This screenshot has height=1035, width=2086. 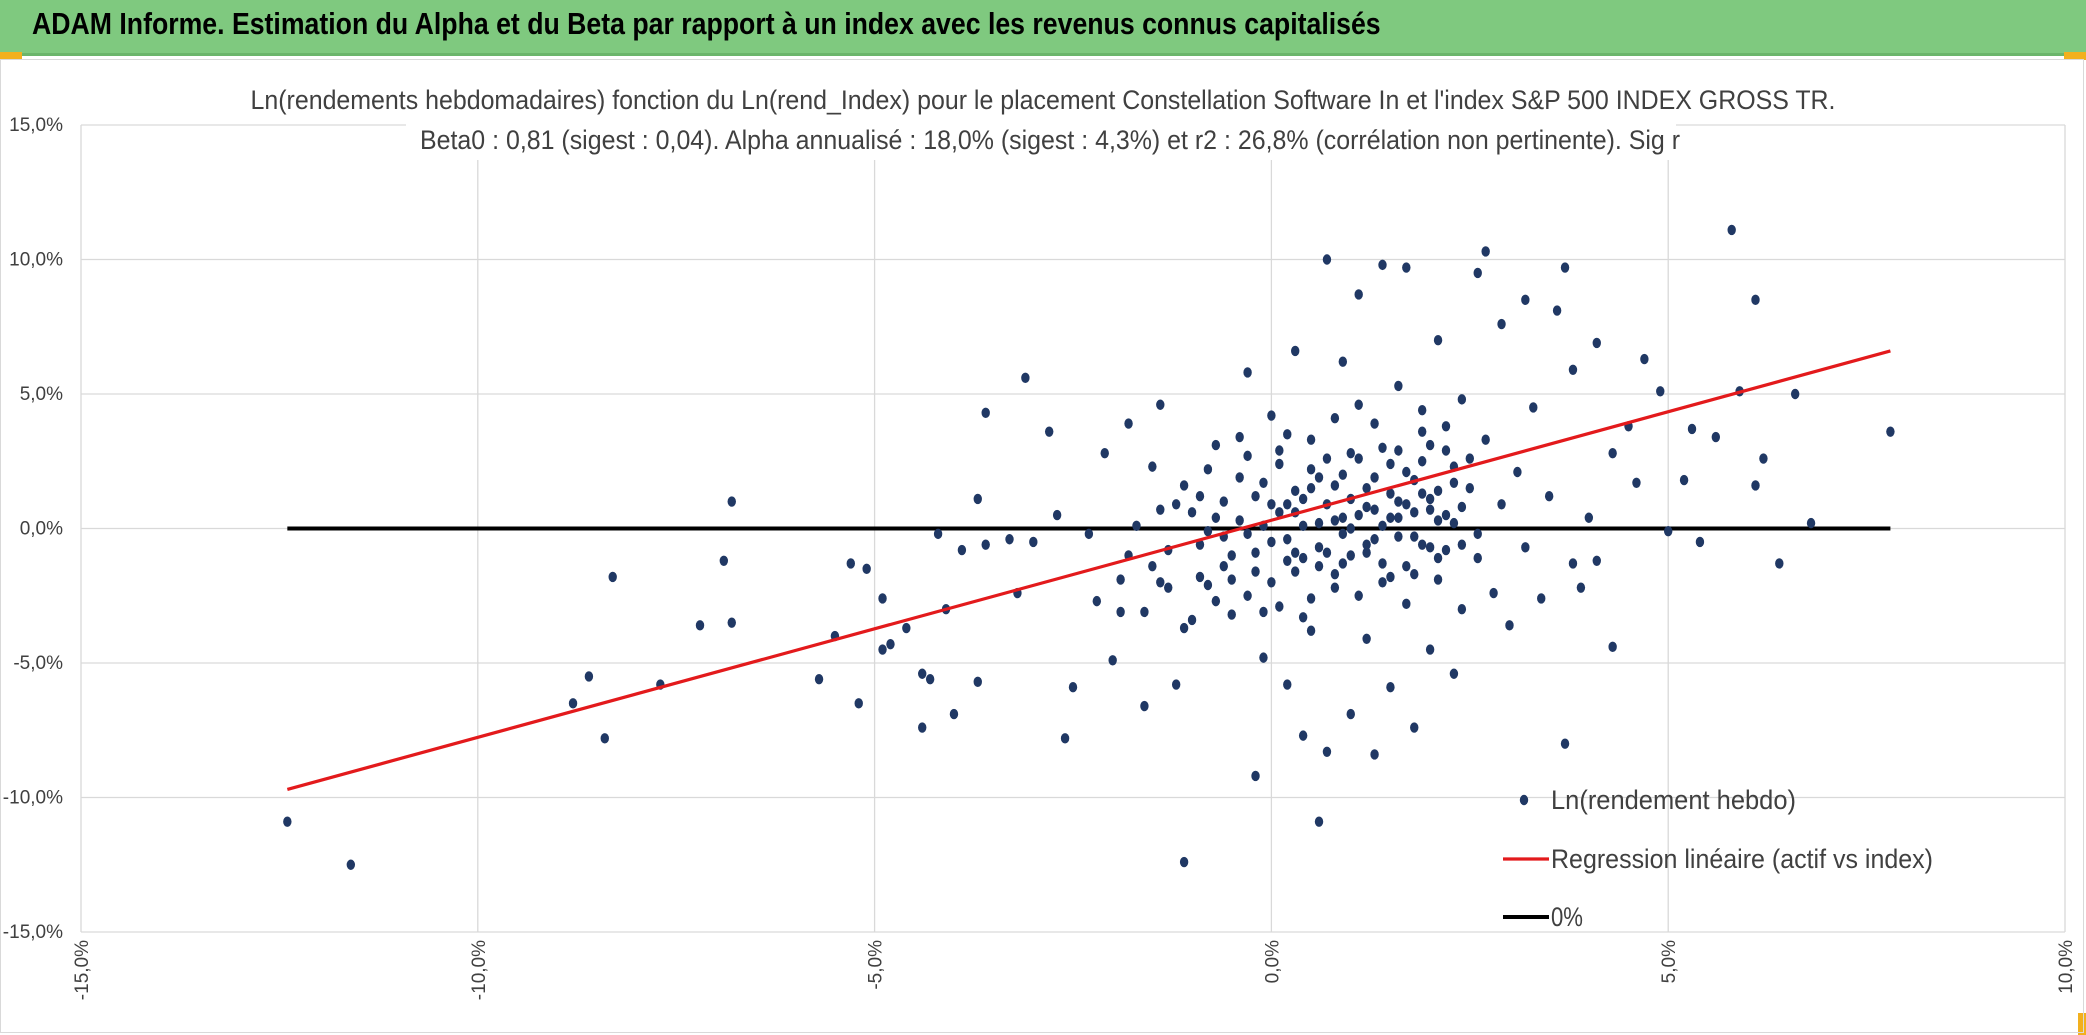 What do you see at coordinates (36, 125) in the screenshot?
I see `y-tick-label: 15,0%` at bounding box center [36, 125].